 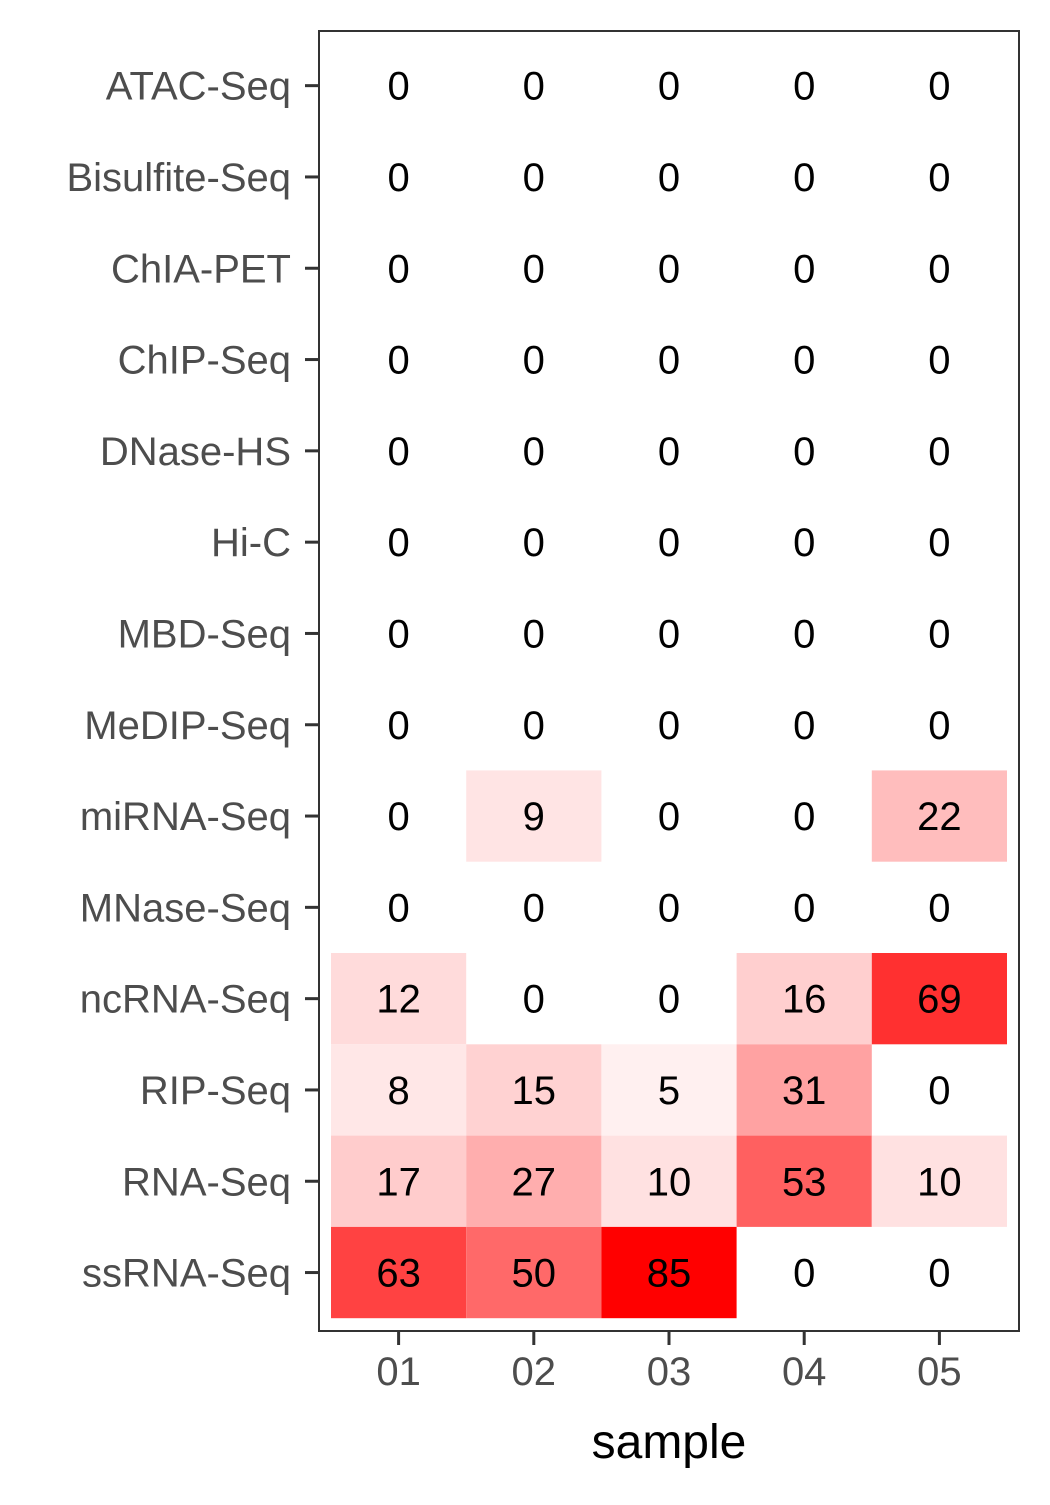 I want to click on x-tick-label: 03, so click(x=669, y=1372).